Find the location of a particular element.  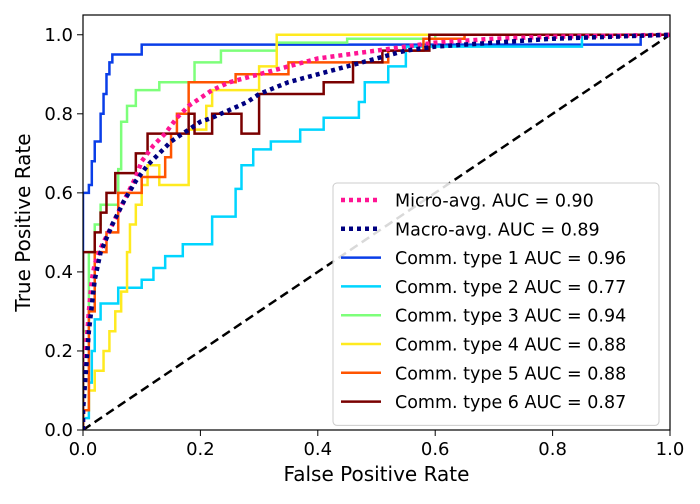

legend-label: Comm. type 5 AUC = 0.88 is located at coordinates (510, 374).